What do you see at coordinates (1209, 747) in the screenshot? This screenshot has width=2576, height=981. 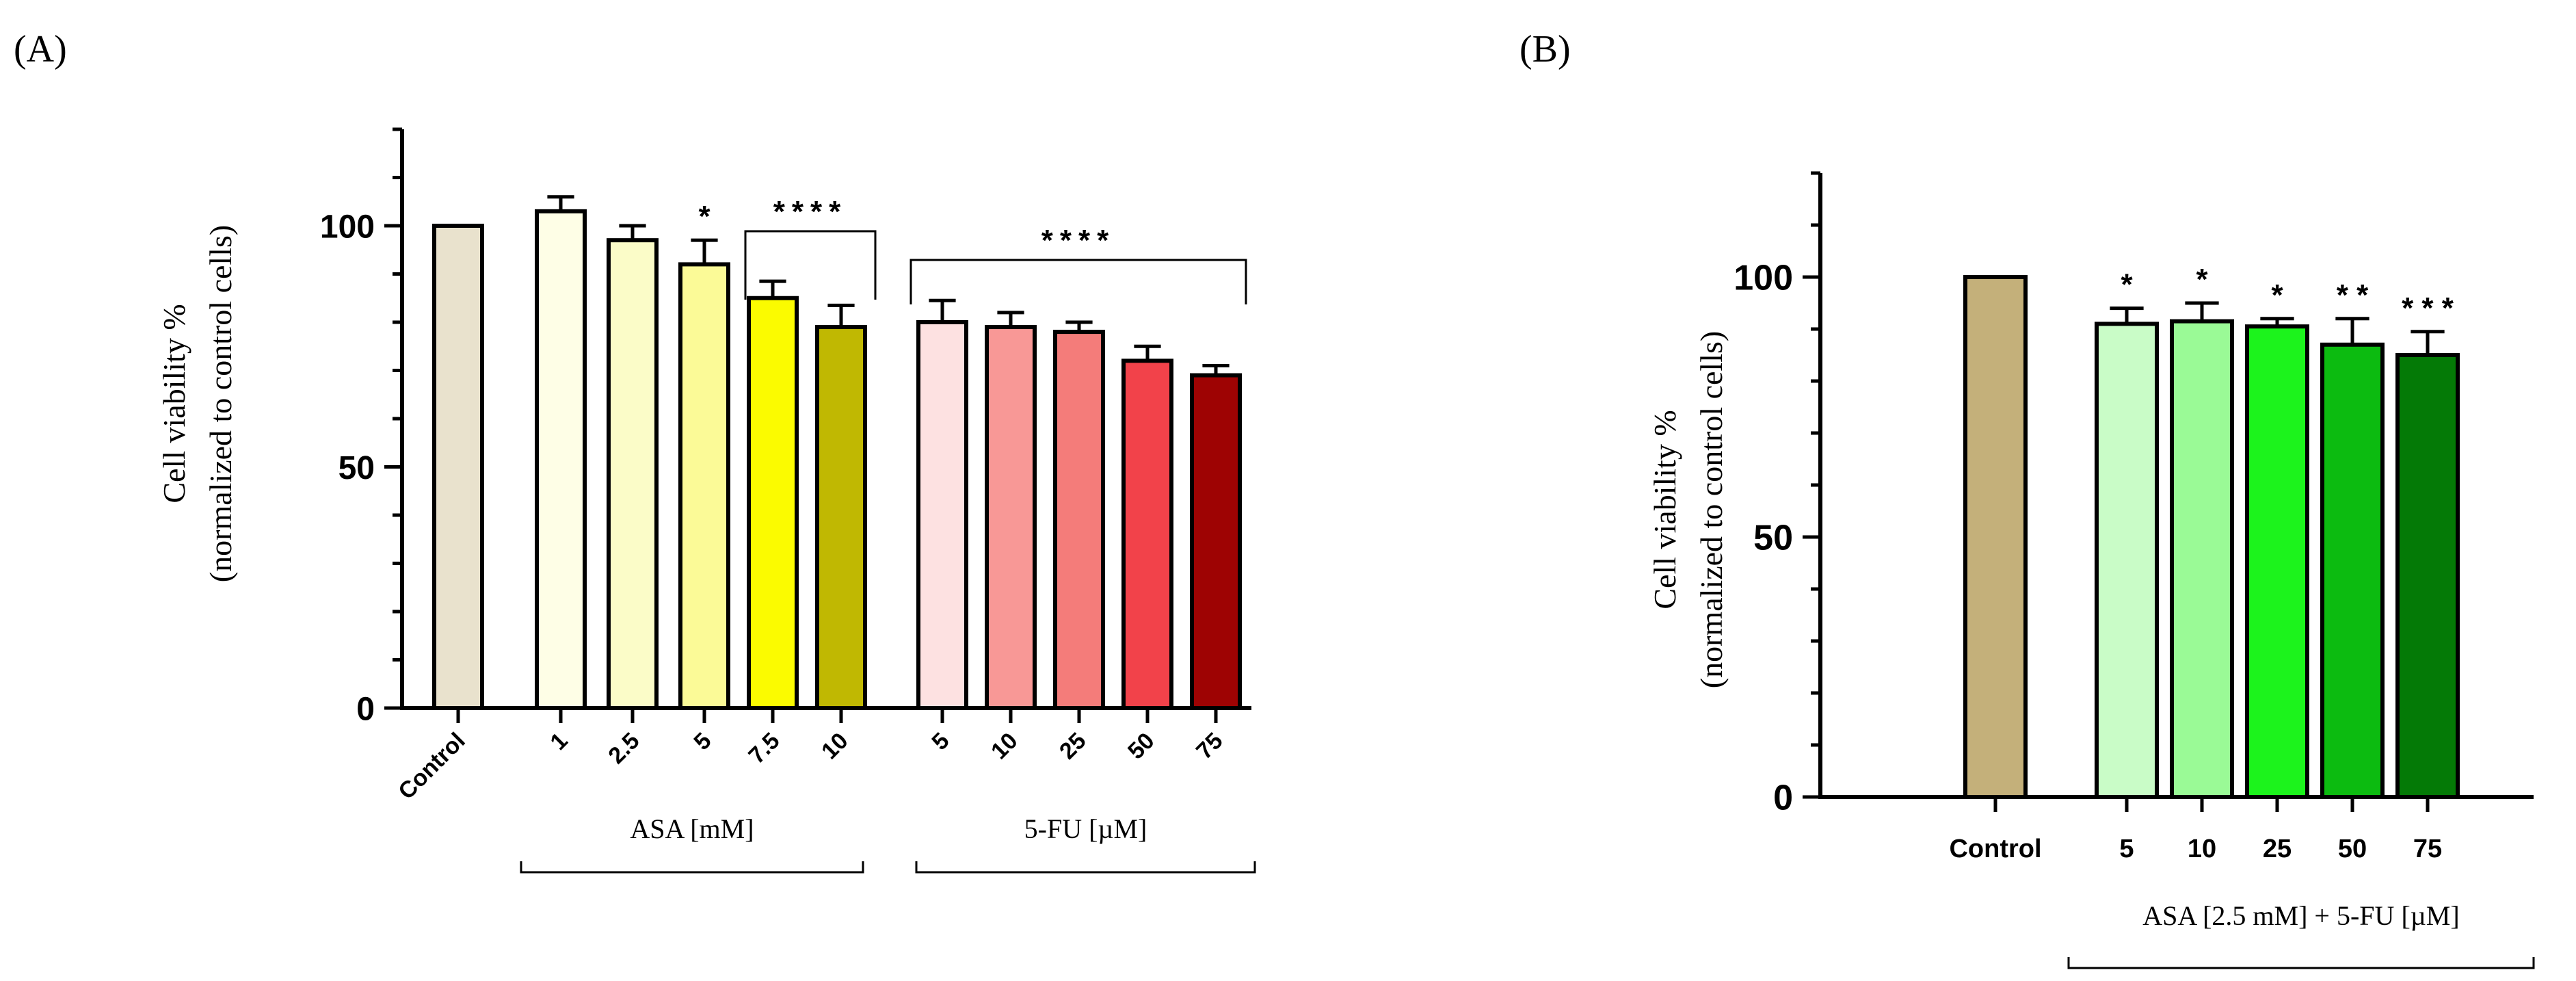 I see `panel-a-category-label: 75` at bounding box center [1209, 747].